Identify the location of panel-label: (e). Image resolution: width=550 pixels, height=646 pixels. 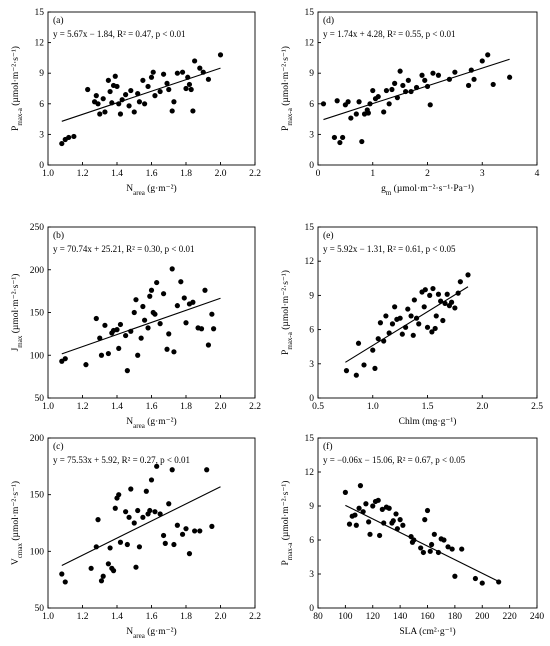
(328, 235).